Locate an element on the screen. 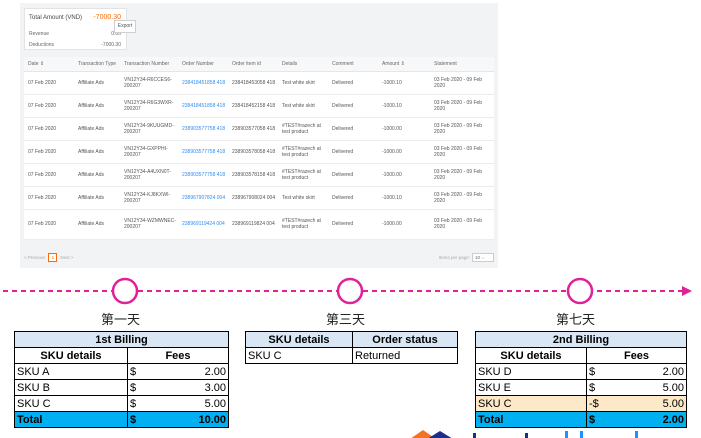  item-cell: 238969119824 004 is located at coordinates (253, 224).